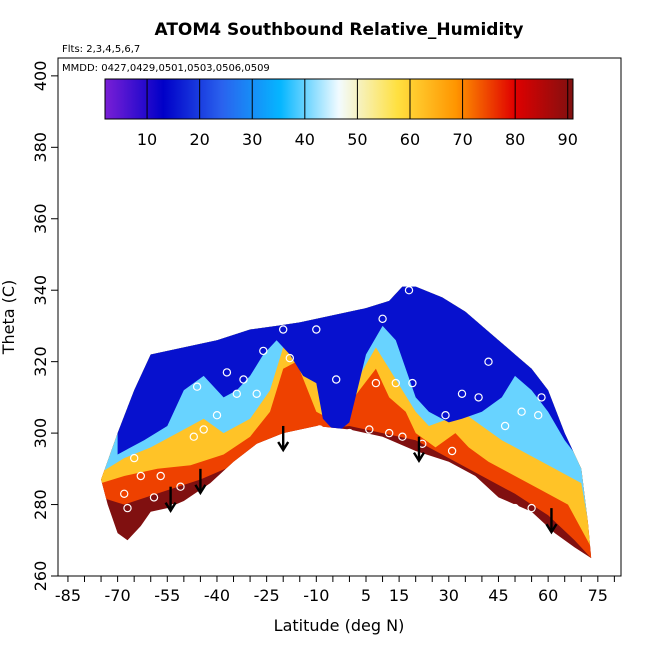 The width and height of the screenshot is (650, 650). What do you see at coordinates (498, 595) in the screenshot?
I see `x-tick-label: 45` at bounding box center [498, 595].